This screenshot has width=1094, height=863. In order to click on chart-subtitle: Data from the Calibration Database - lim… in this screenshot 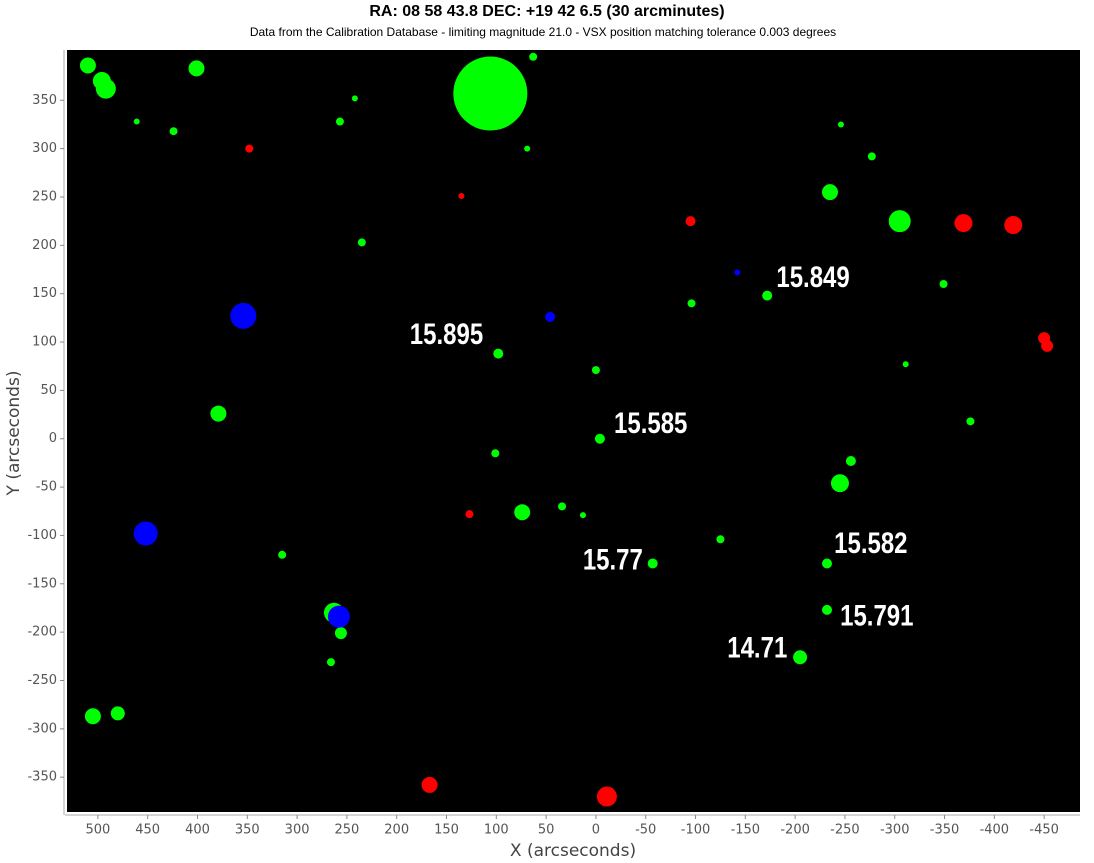, I will do `click(543, 32)`.